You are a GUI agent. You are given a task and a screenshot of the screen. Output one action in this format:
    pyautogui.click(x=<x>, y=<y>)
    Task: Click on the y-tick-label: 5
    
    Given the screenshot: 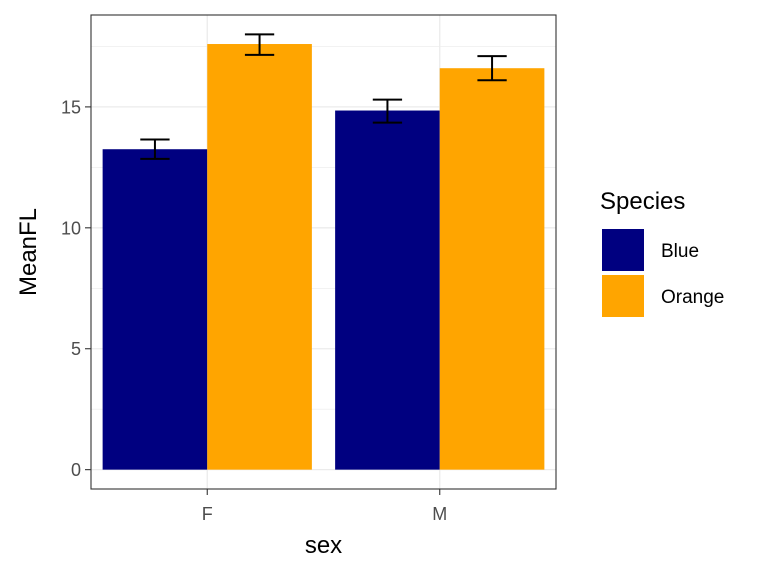 What is the action you would take?
    pyautogui.click(x=76, y=349)
    